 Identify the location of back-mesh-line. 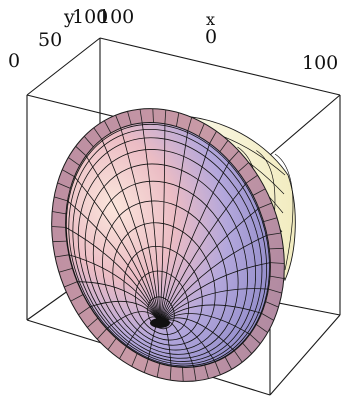
(284, 212).